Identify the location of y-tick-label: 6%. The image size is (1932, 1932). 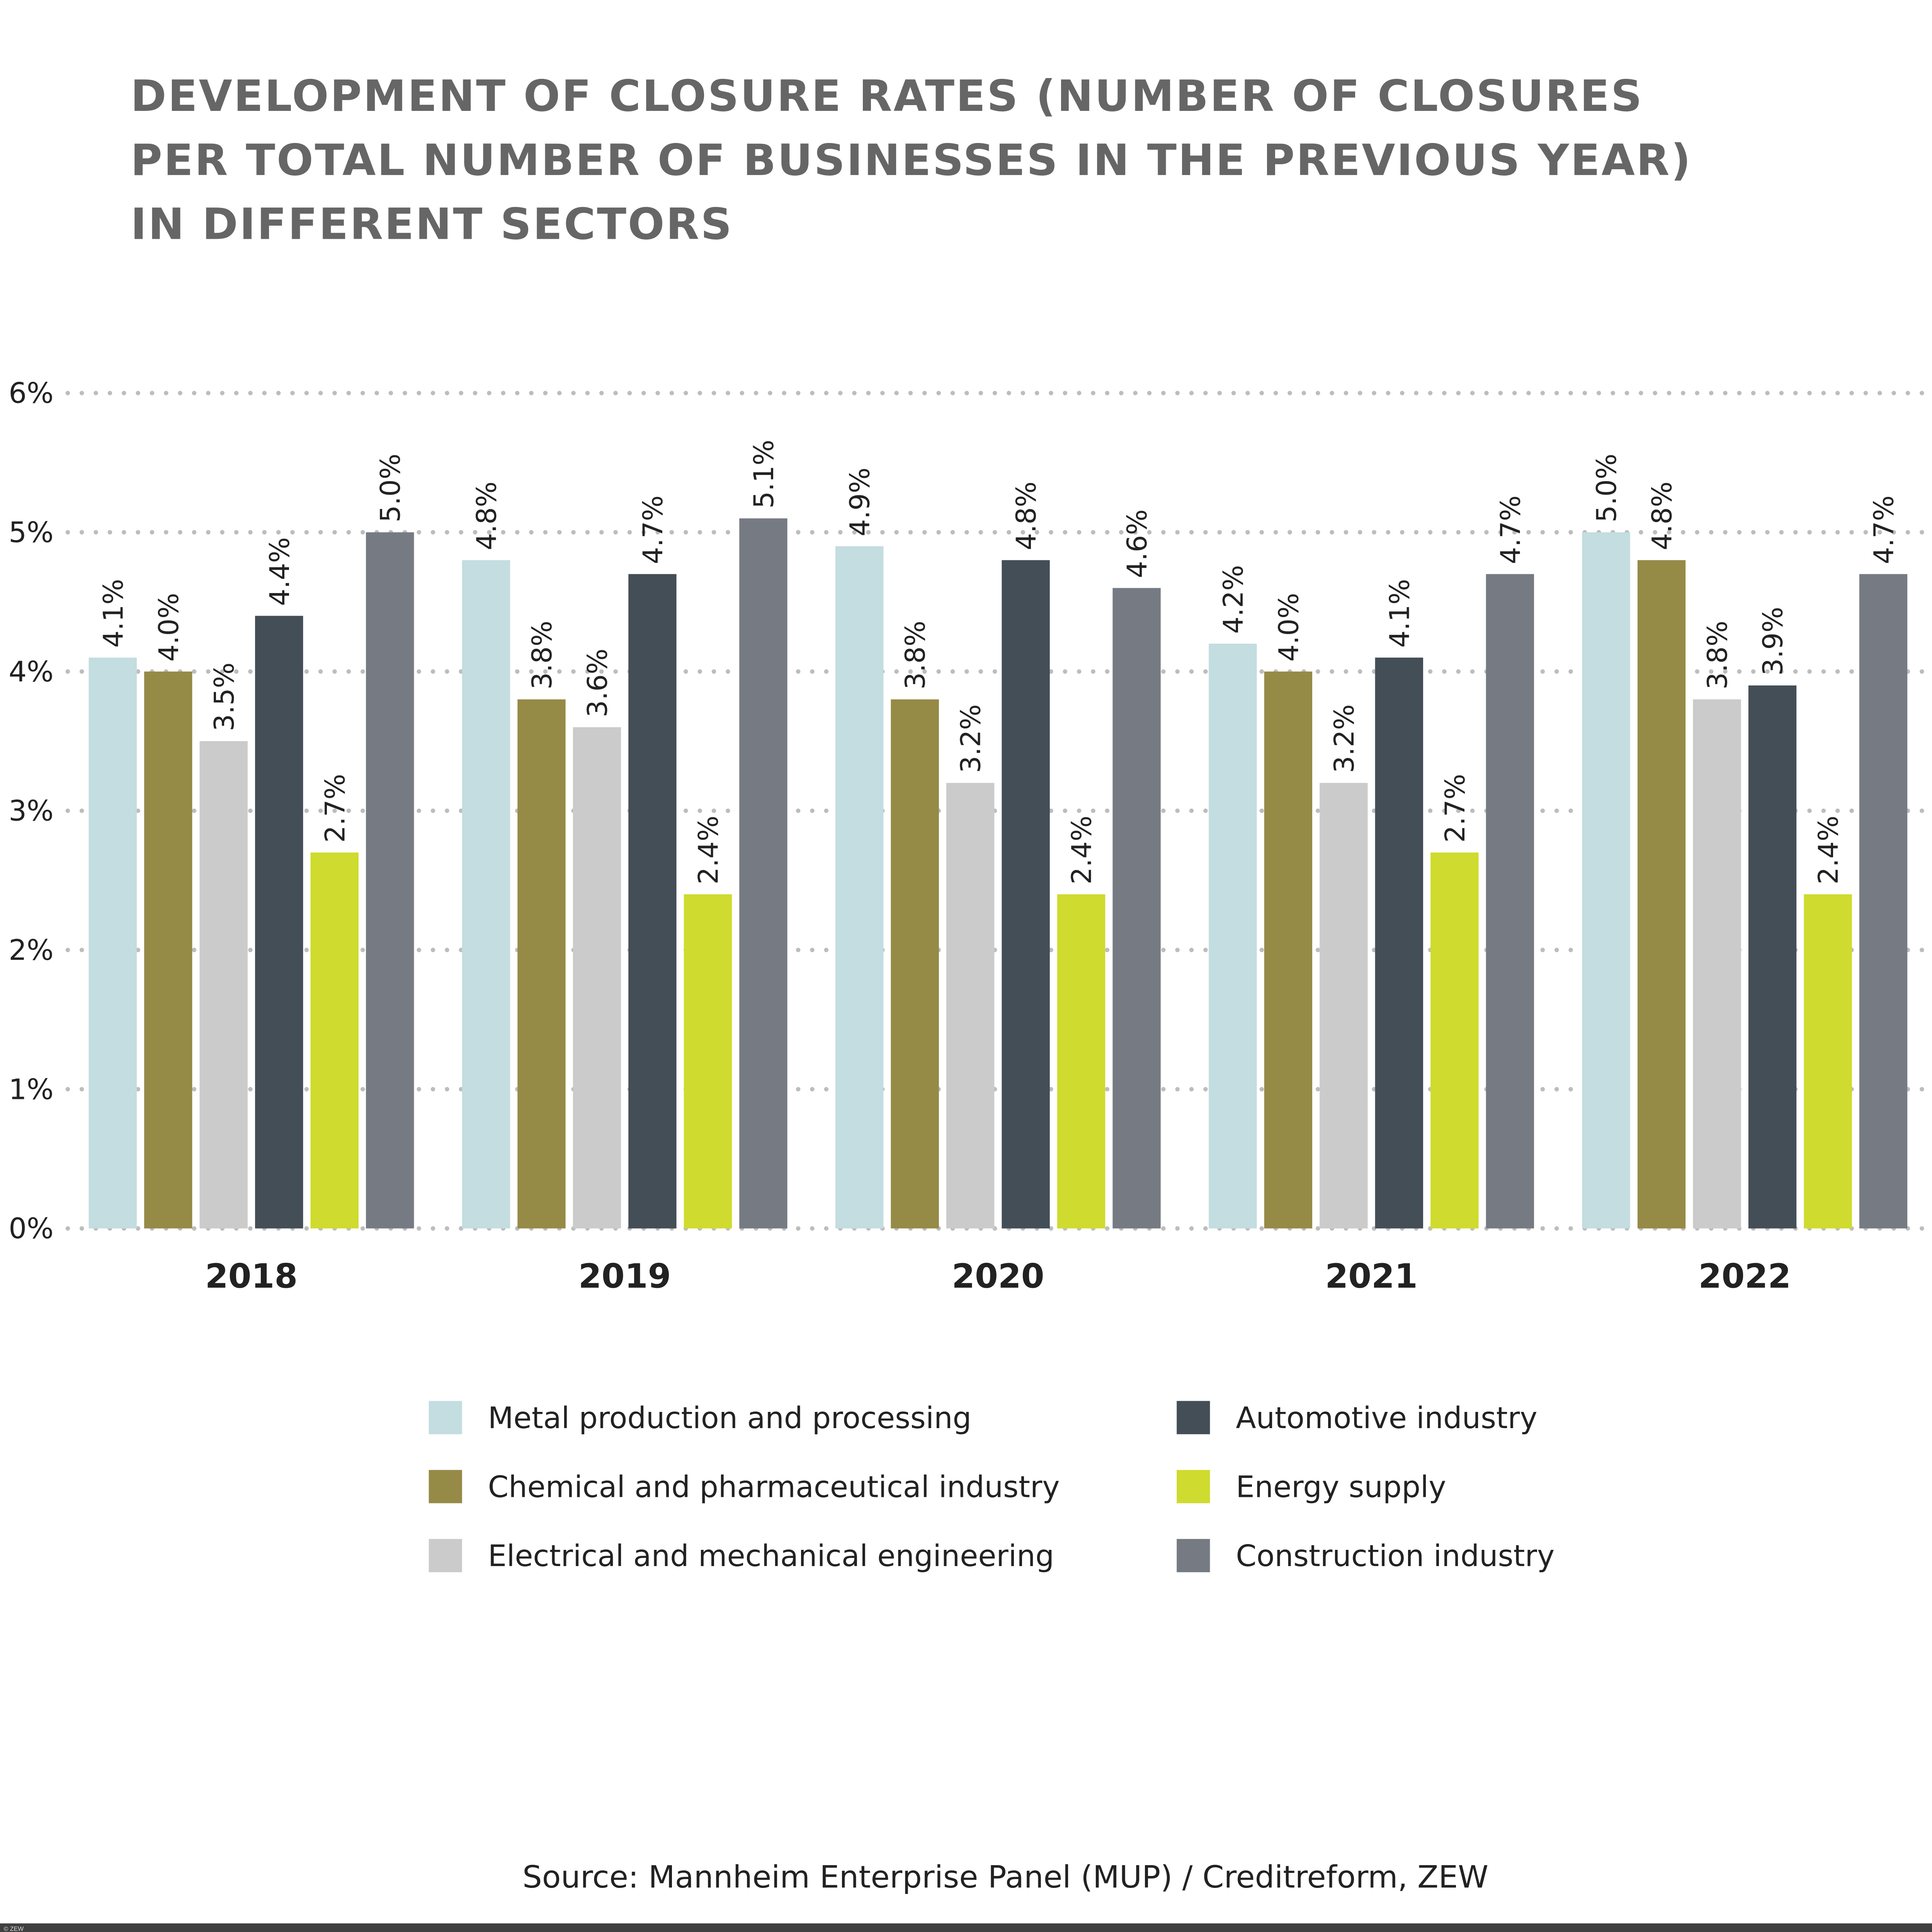
(31, 394).